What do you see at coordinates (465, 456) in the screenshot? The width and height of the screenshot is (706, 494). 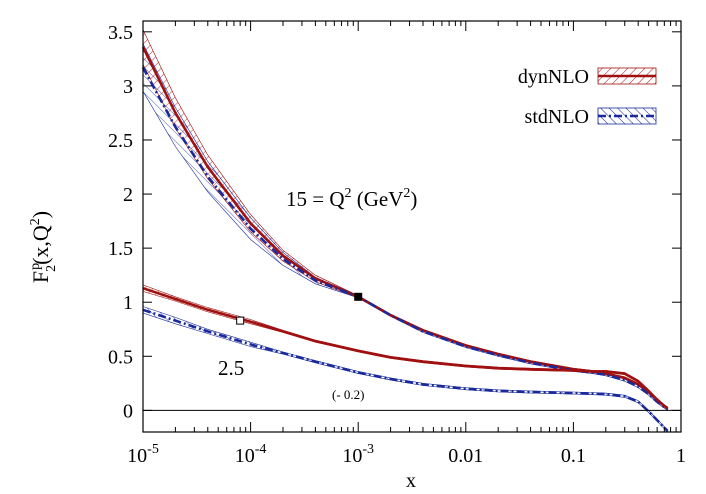 I see `x-tick-label: 0.01` at bounding box center [465, 456].